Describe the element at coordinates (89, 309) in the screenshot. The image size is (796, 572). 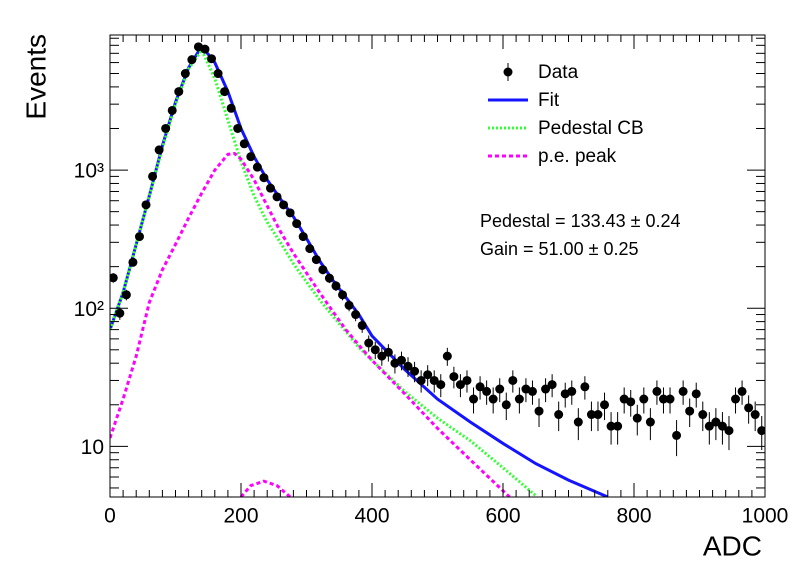
I see `y-tick-label: 10²` at that location.